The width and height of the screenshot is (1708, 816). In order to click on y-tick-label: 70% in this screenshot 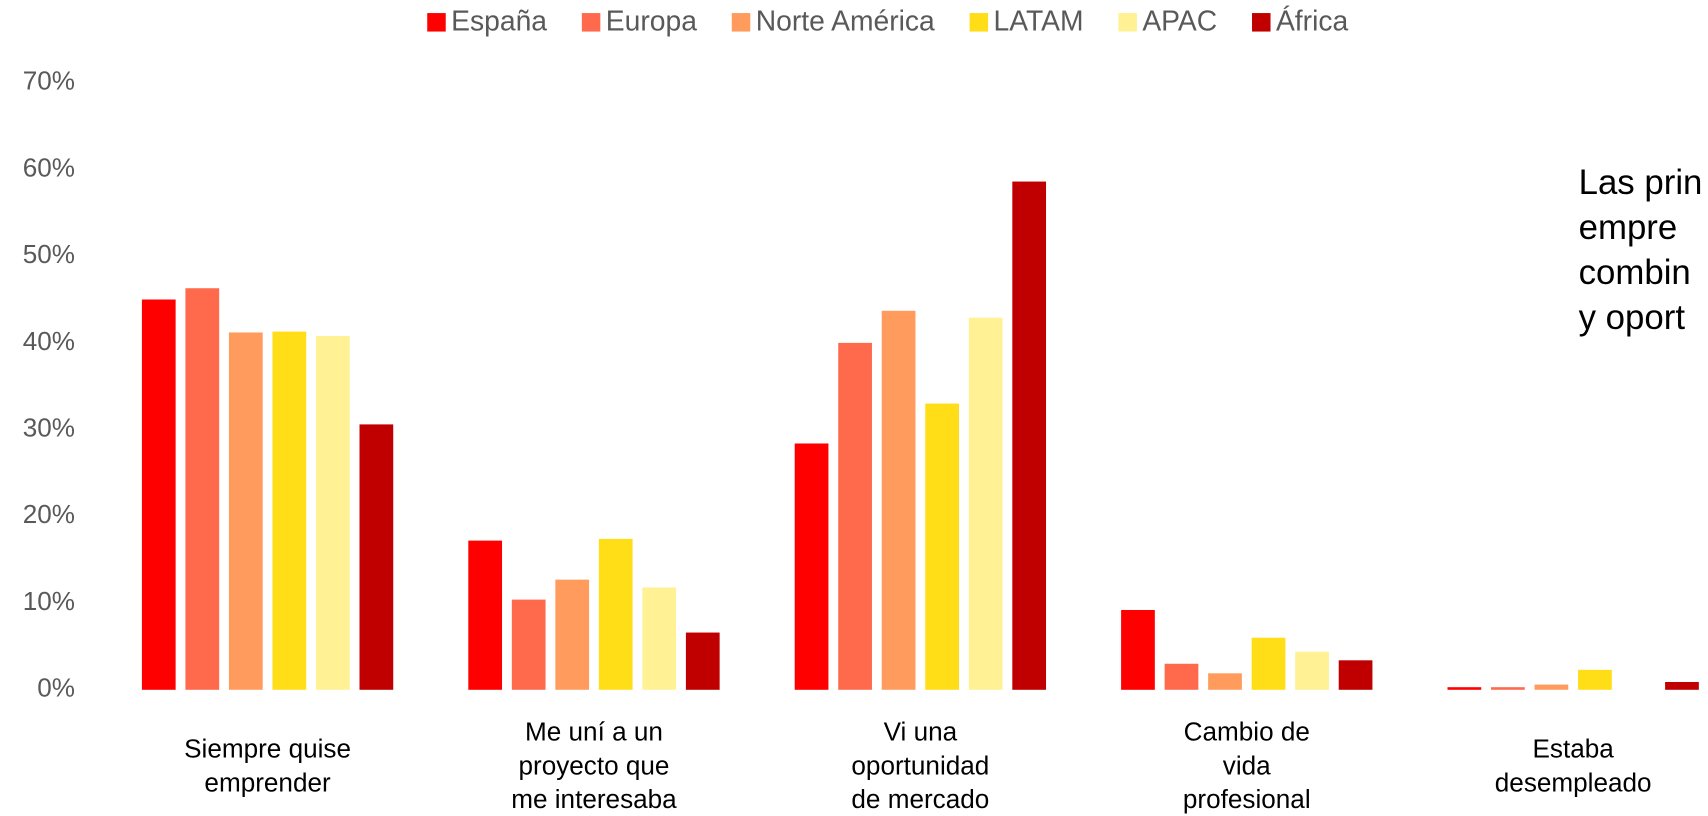, I will do `click(49, 81)`.